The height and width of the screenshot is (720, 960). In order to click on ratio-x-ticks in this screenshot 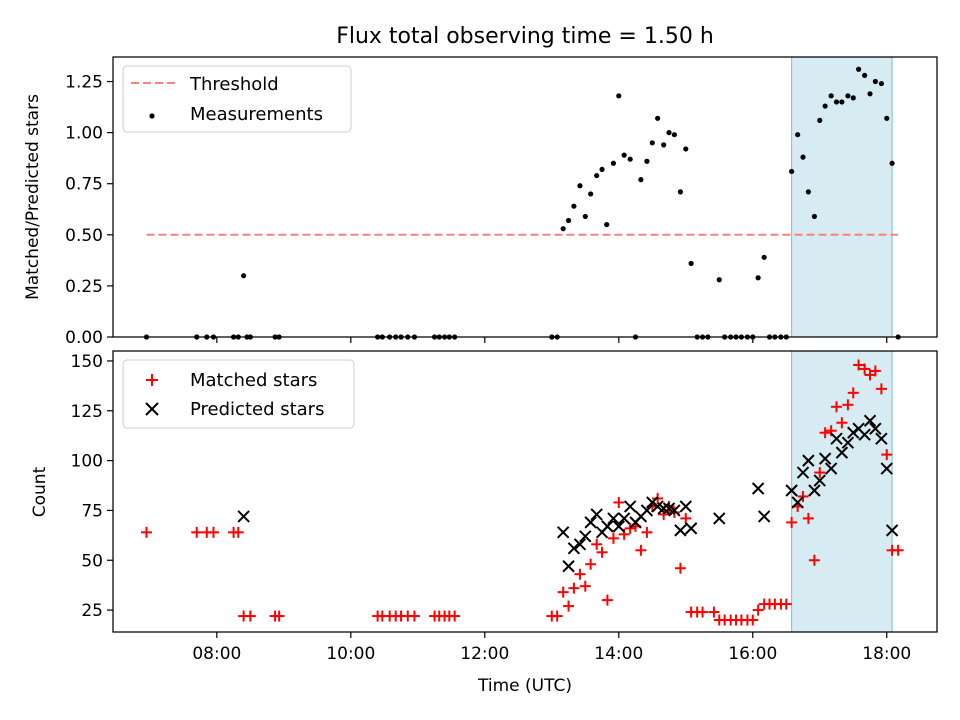, I will do `click(552, 340)`.